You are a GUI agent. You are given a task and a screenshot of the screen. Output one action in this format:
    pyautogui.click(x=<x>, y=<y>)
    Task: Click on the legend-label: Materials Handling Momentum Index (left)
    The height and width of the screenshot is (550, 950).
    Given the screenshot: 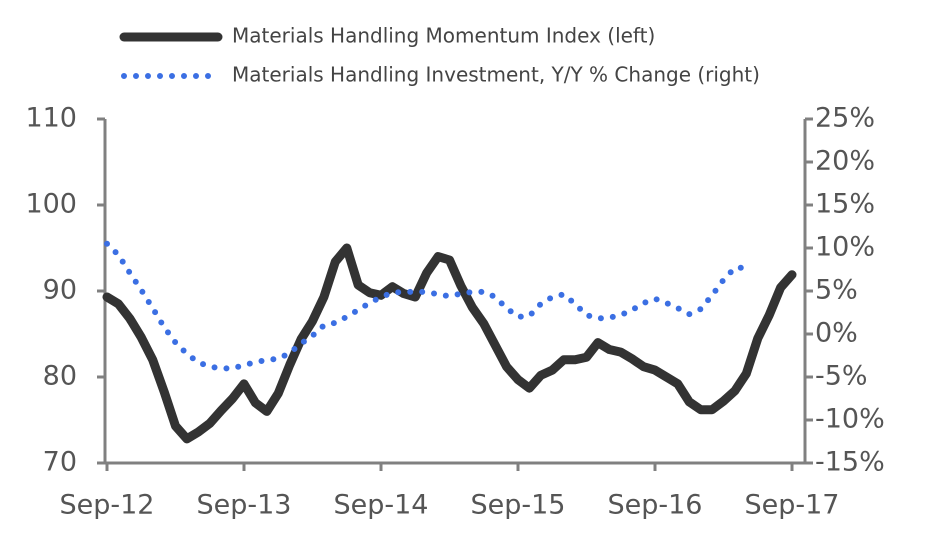 What is the action you would take?
    pyautogui.click(x=443, y=36)
    